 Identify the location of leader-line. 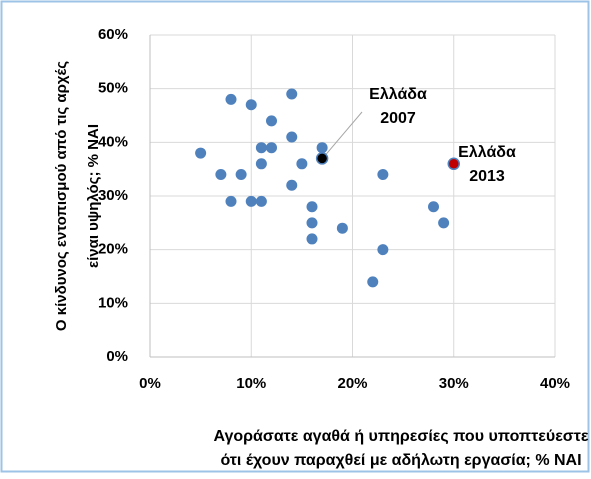
(343, 133).